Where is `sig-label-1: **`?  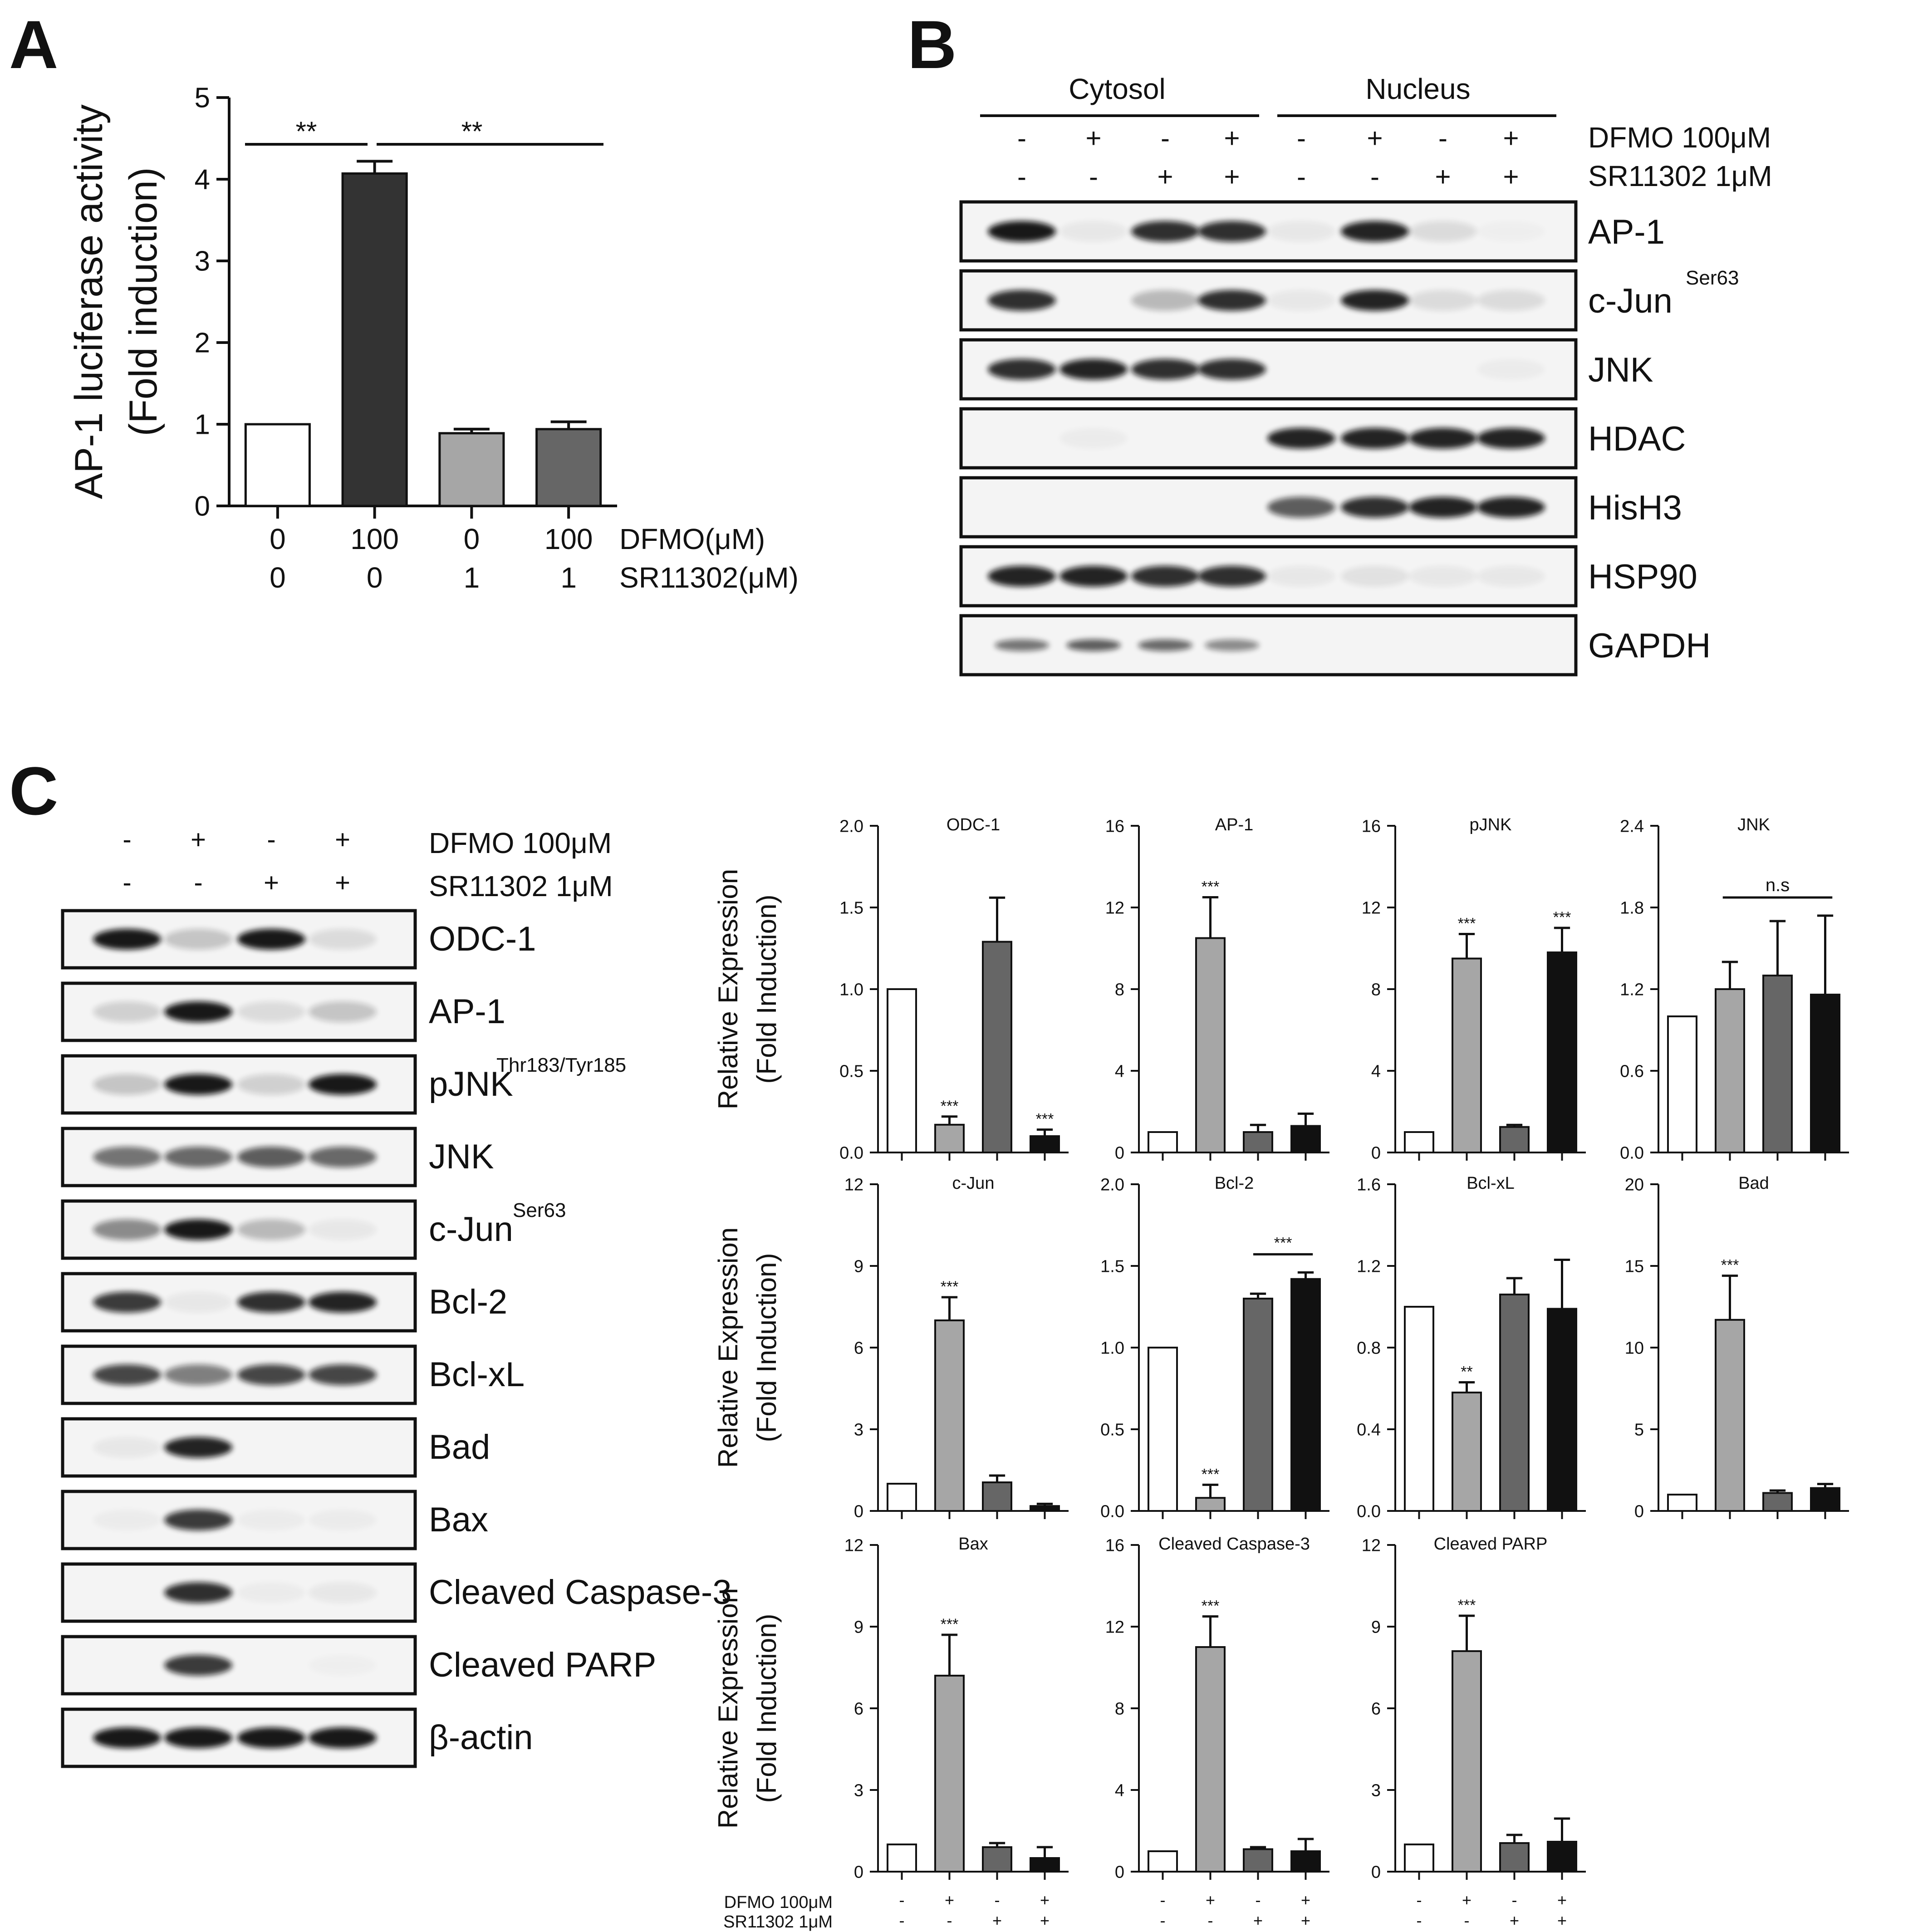 sig-label-1: ** is located at coordinates (306, 131).